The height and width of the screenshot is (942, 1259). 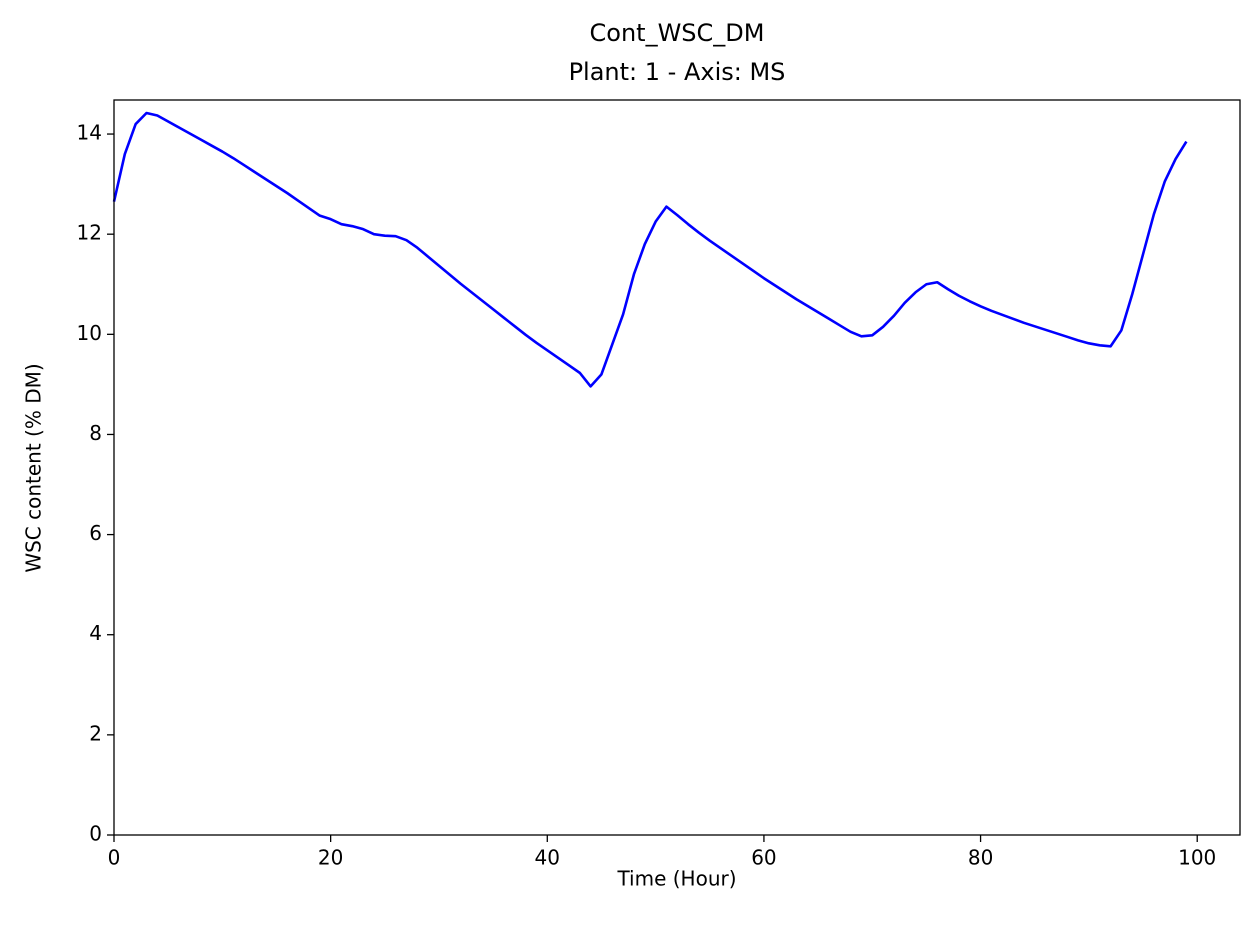 I want to click on x-tick-label: 100, so click(x=1197, y=858).